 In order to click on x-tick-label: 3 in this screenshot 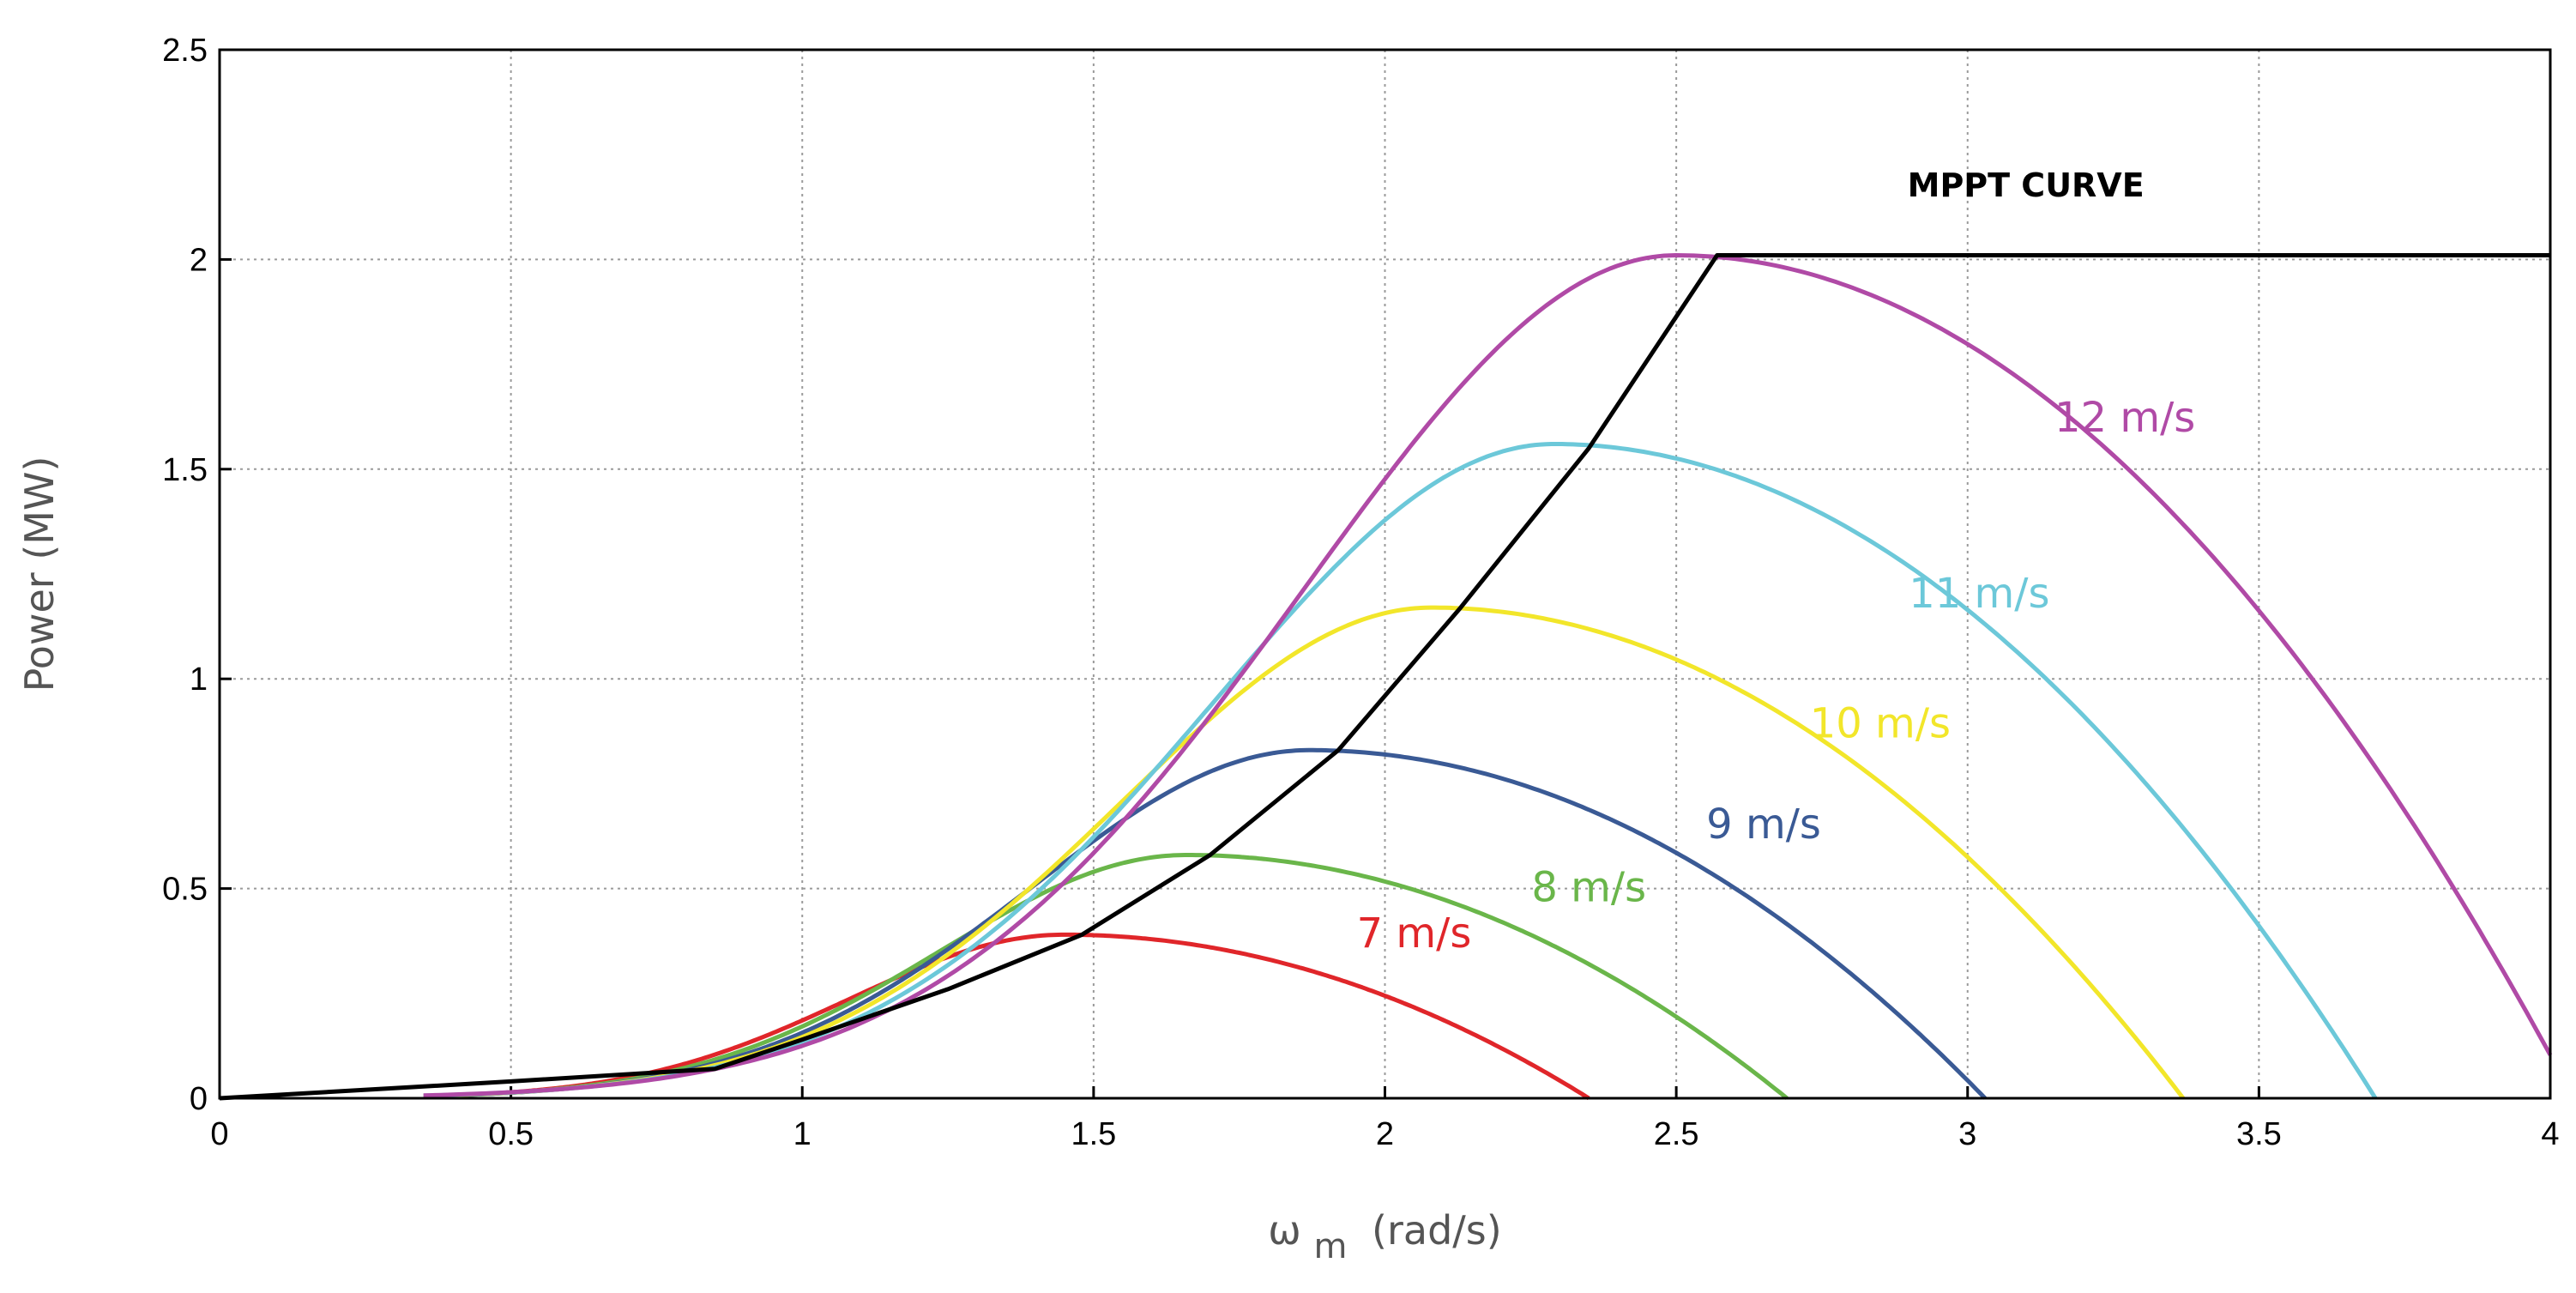, I will do `click(1967, 1134)`.